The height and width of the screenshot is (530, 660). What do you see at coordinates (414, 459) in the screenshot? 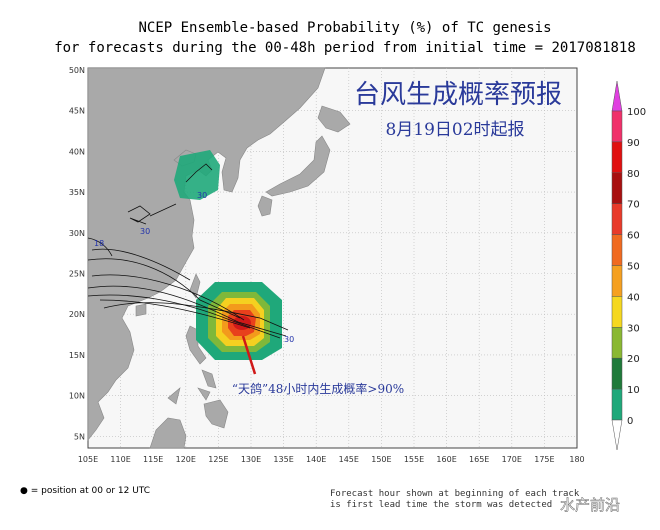
I see `lon-label: 155E` at bounding box center [414, 459].